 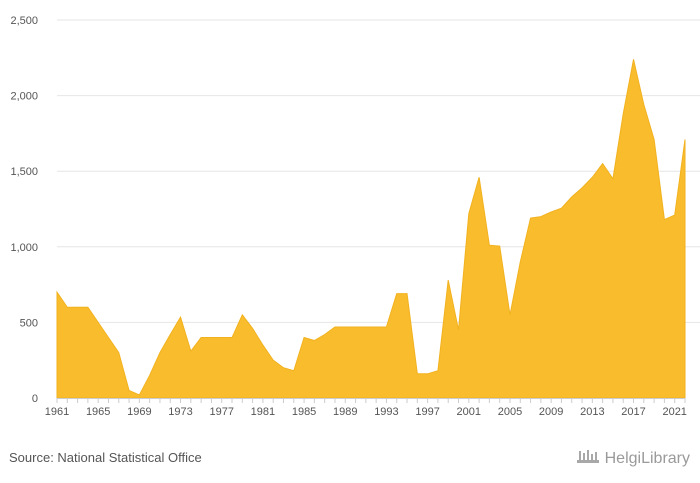 I want to click on y-tick-label: 2,500, so click(x=24, y=21).